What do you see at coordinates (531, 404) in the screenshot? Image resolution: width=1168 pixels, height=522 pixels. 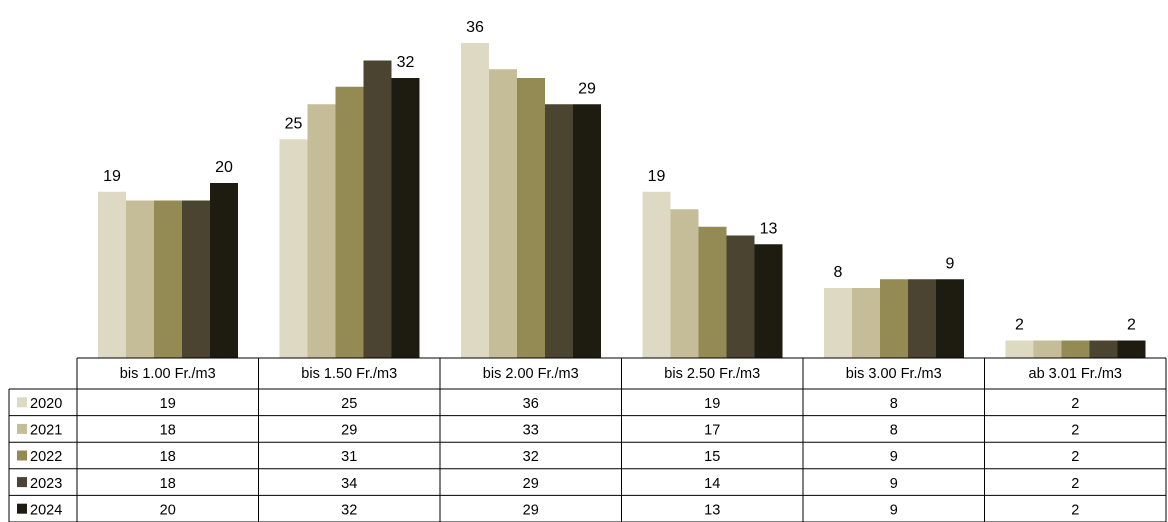 I see `table-cell: 36` at bounding box center [531, 404].